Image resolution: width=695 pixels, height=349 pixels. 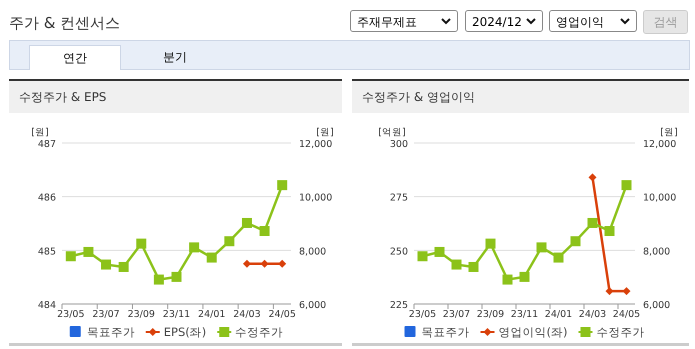 I want to click on y-tick-label: 275, so click(x=399, y=198).